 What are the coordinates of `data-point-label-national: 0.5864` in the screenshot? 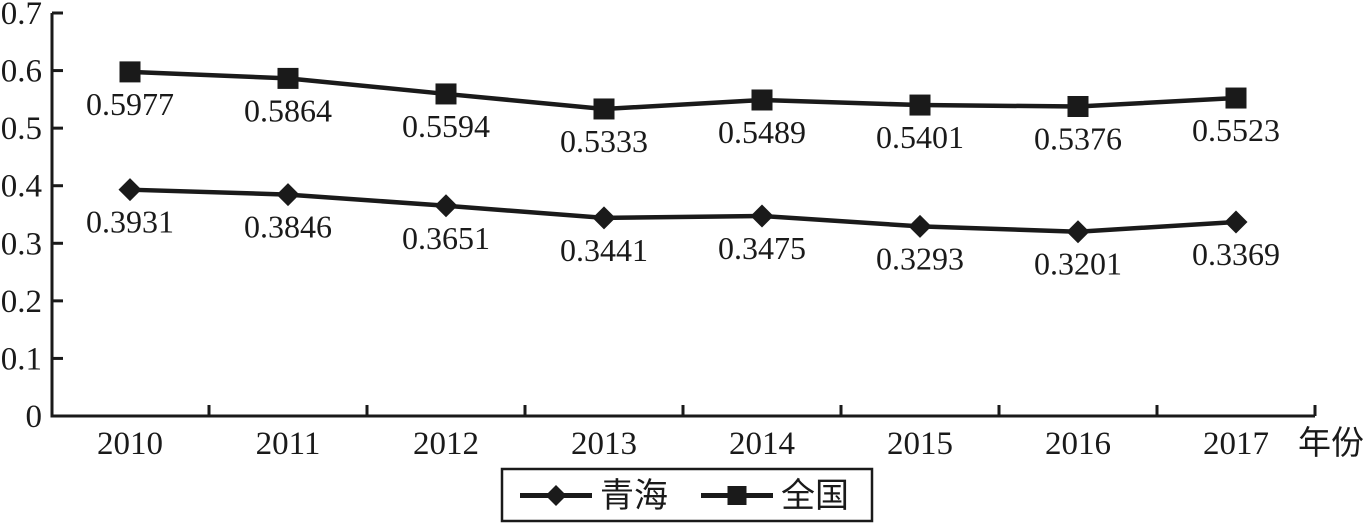 It's located at (288, 110).